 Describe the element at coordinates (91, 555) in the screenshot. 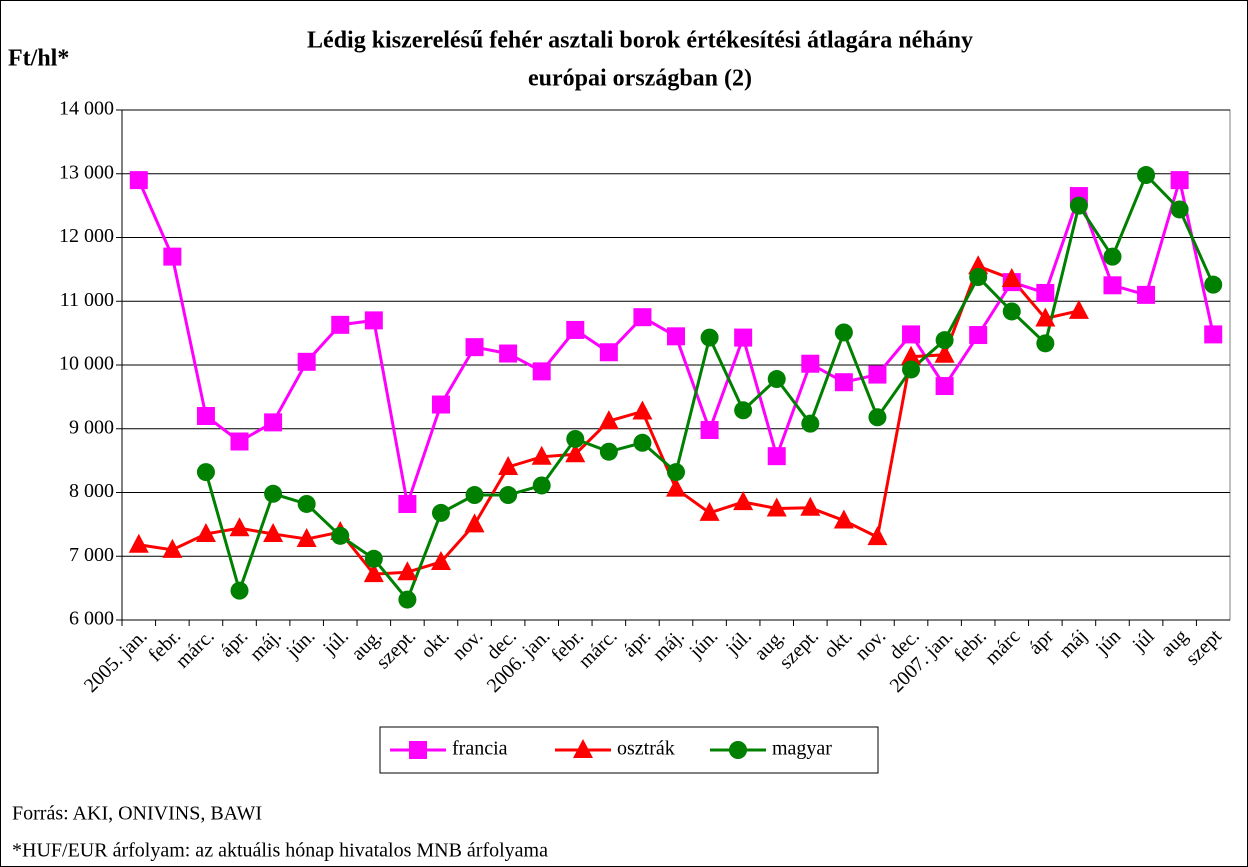

I see `y-tick-label: 7 000` at that location.